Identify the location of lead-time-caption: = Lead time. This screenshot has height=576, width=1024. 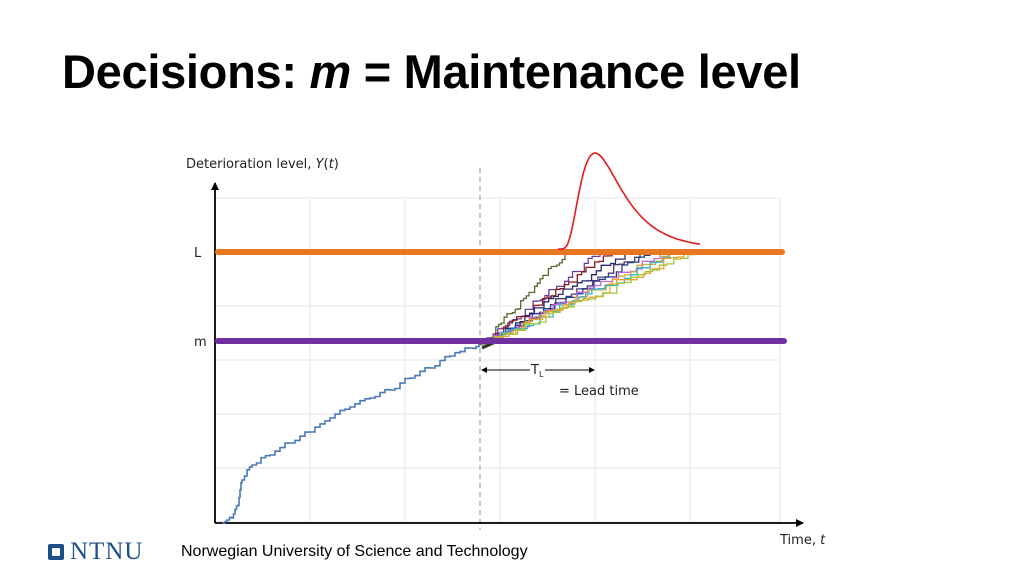
(599, 391).